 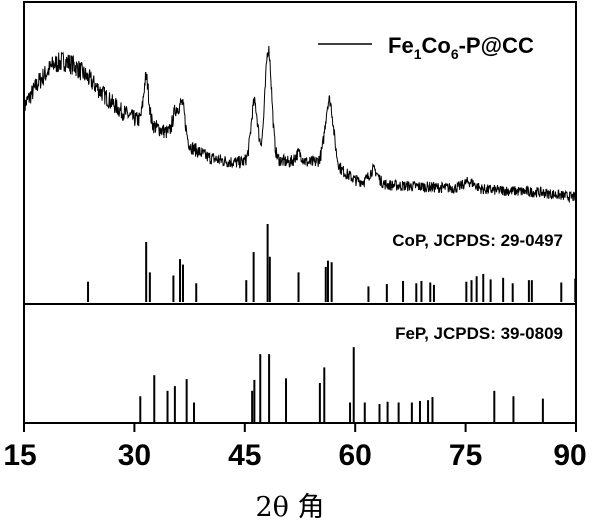 What do you see at coordinates (355, 455) in the screenshot?
I see `x-tick-label: 60` at bounding box center [355, 455].